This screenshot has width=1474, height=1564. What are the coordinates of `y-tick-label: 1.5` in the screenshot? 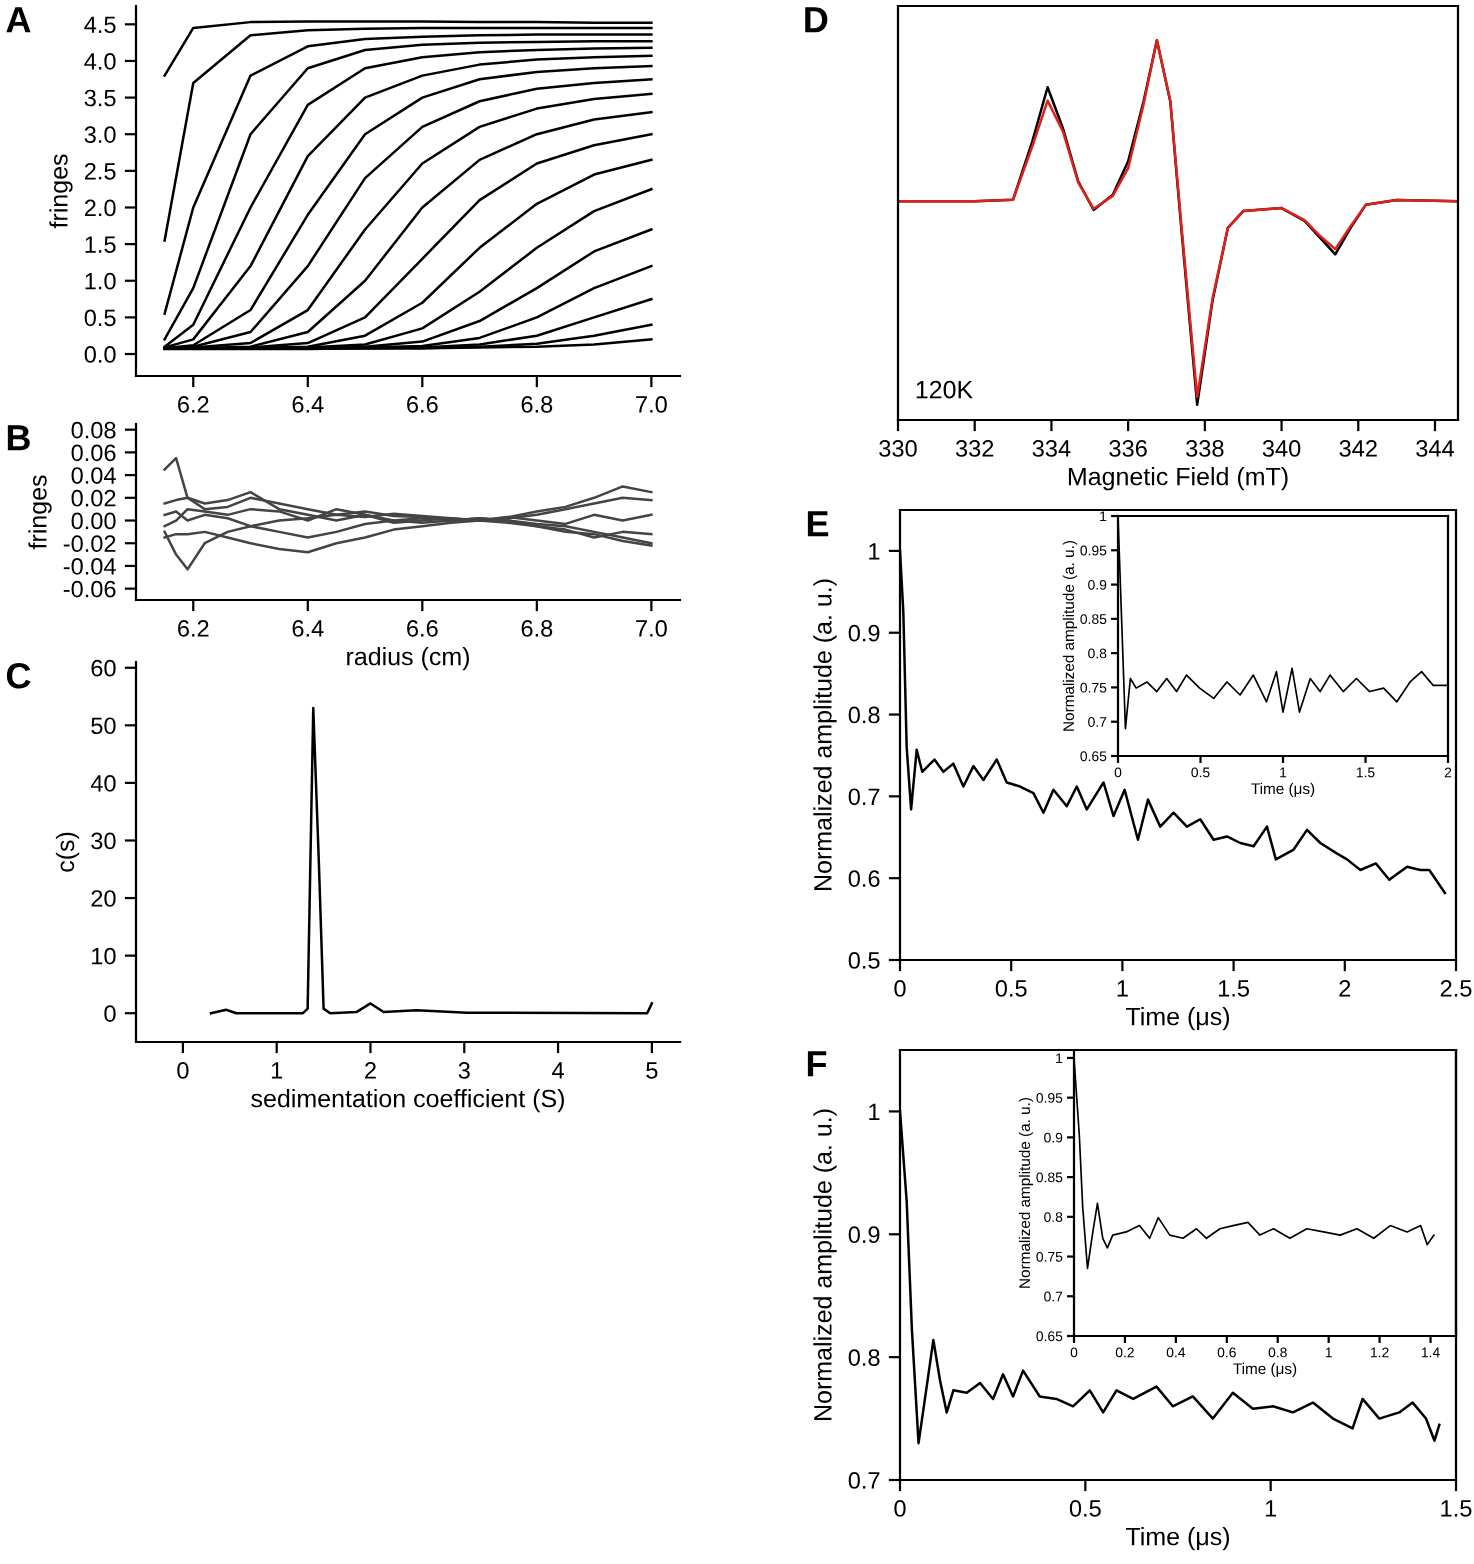 It's located at (100, 244).